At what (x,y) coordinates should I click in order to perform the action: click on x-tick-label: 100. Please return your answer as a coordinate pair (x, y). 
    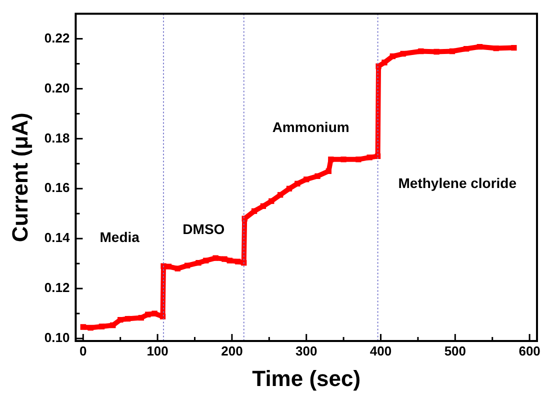
    Looking at the image, I should click on (157, 350).